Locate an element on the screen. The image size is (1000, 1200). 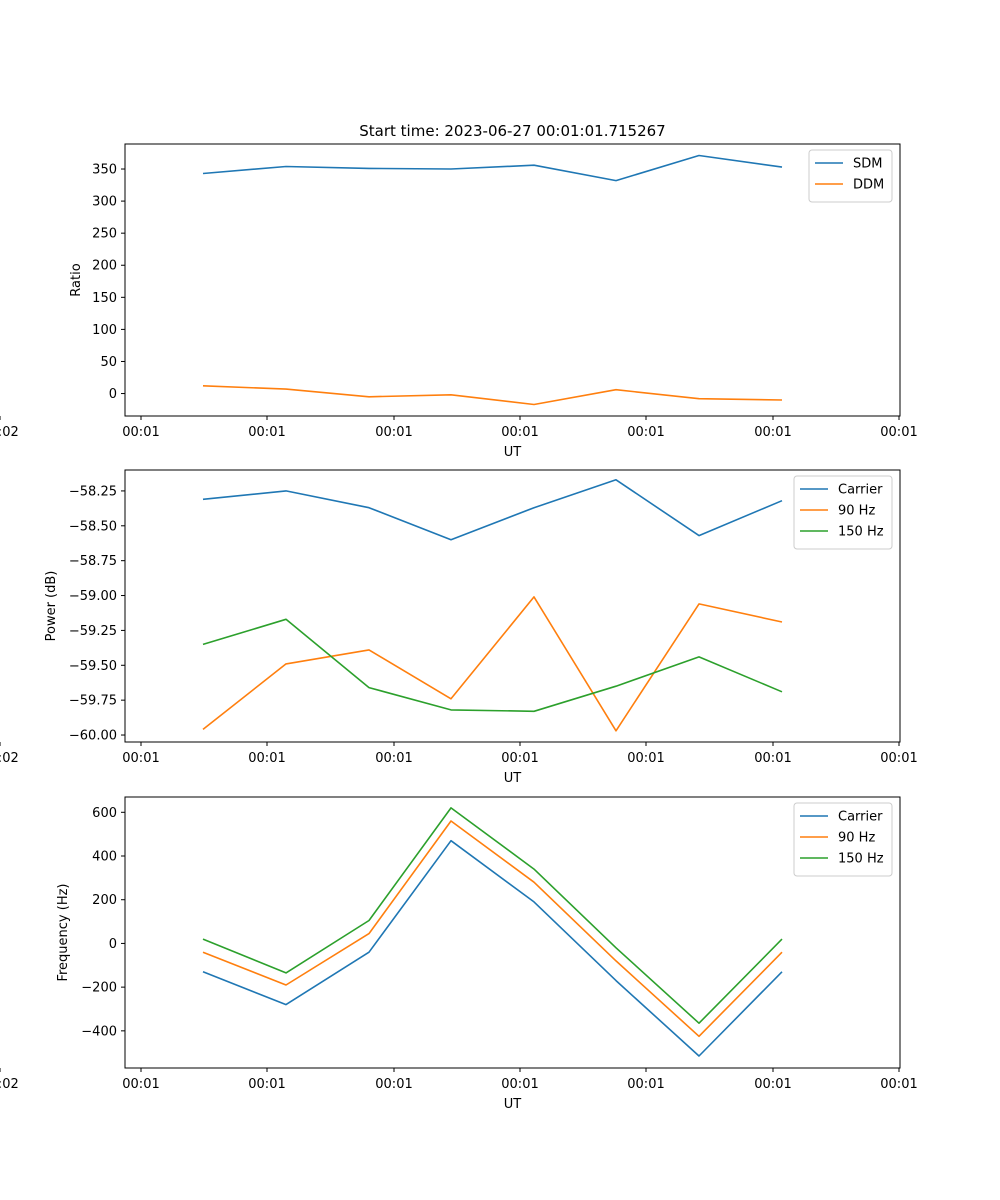
y-tick-label: 600 is located at coordinates (104, 813).